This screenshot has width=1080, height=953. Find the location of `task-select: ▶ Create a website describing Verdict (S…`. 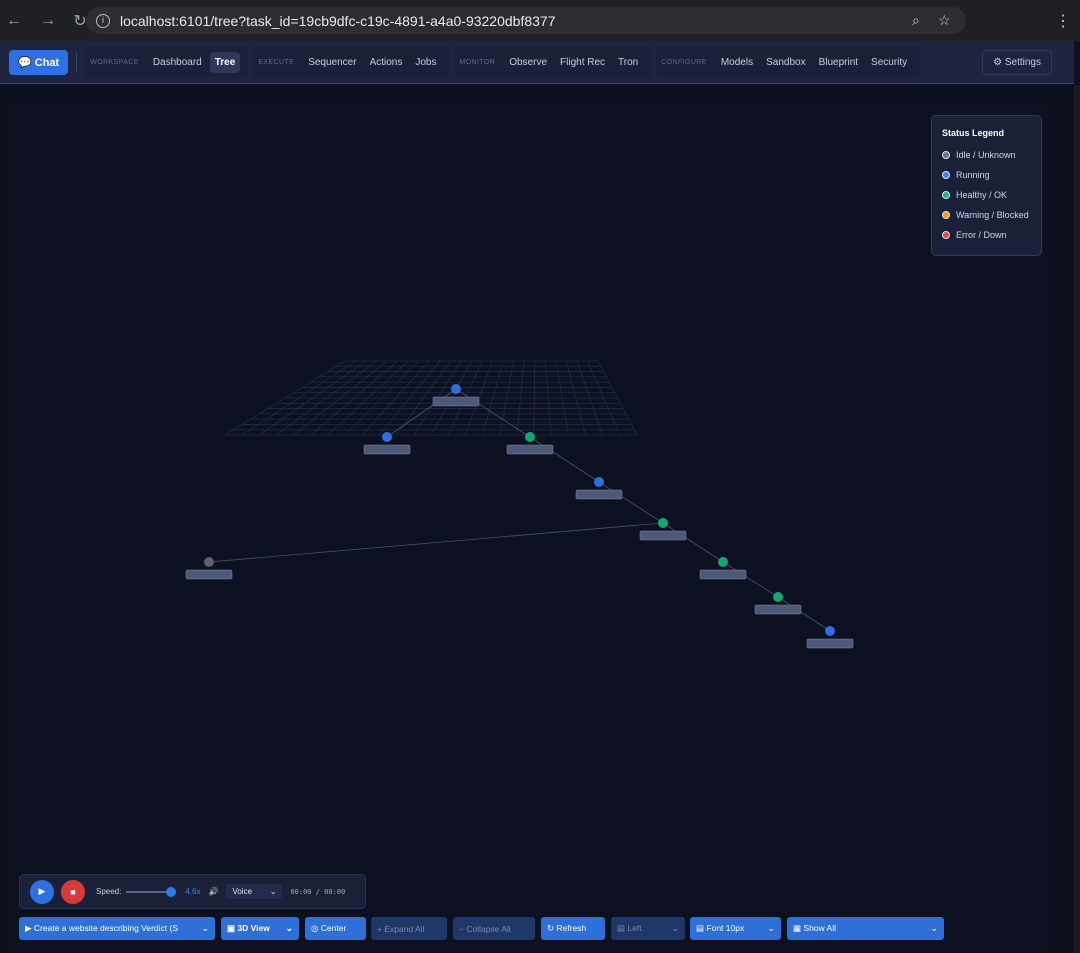

task-select: ▶ Create a website describing Verdict (S… is located at coordinates (117, 928).